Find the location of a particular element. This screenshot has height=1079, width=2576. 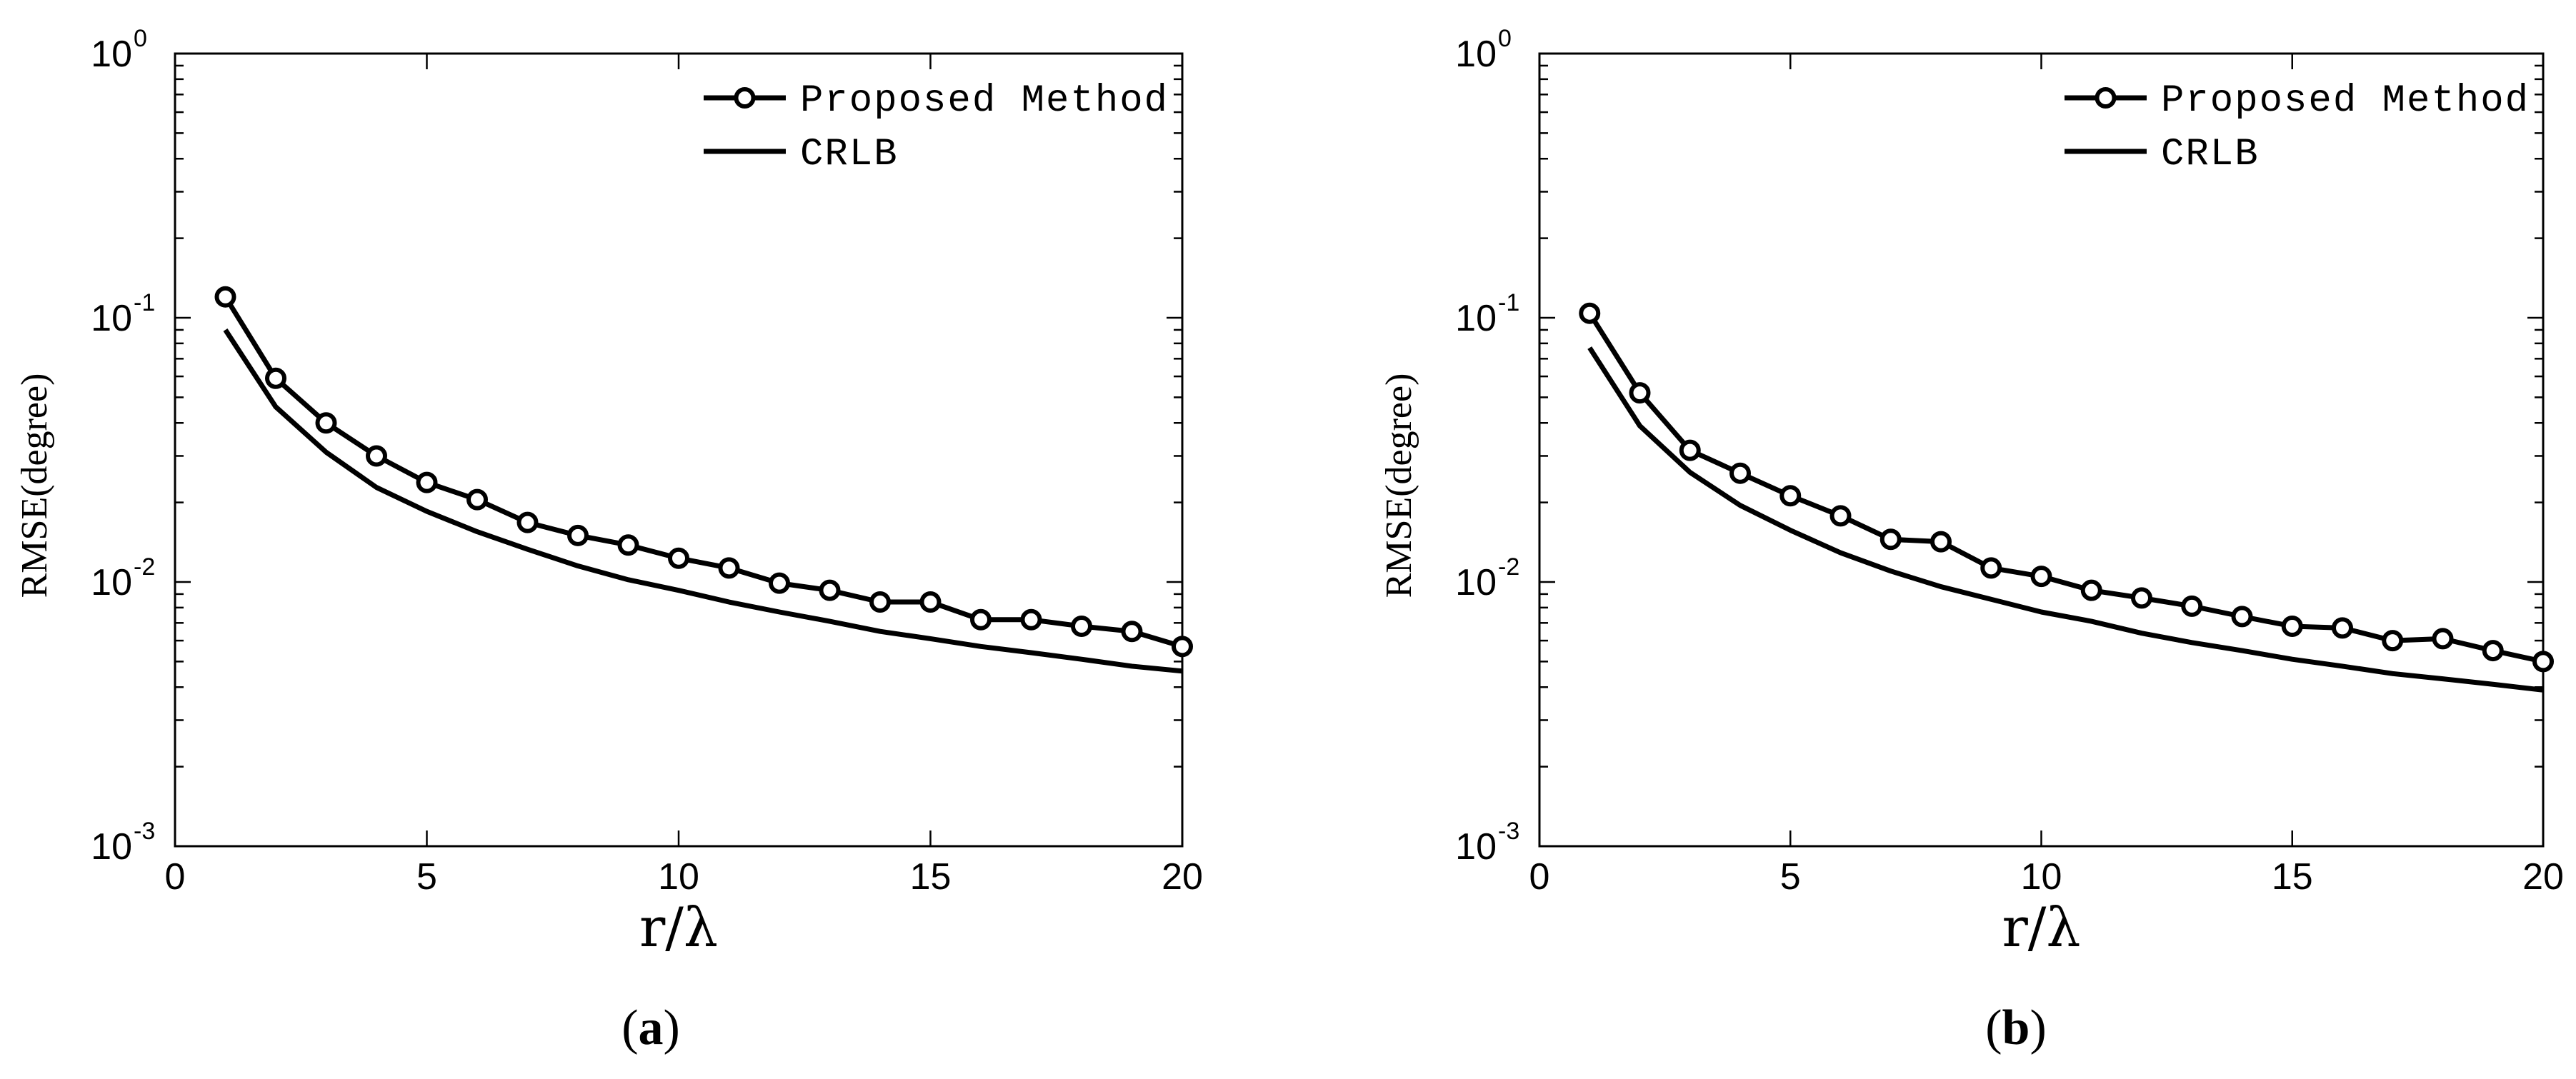

series-line-proposed-method is located at coordinates (2065, 488).